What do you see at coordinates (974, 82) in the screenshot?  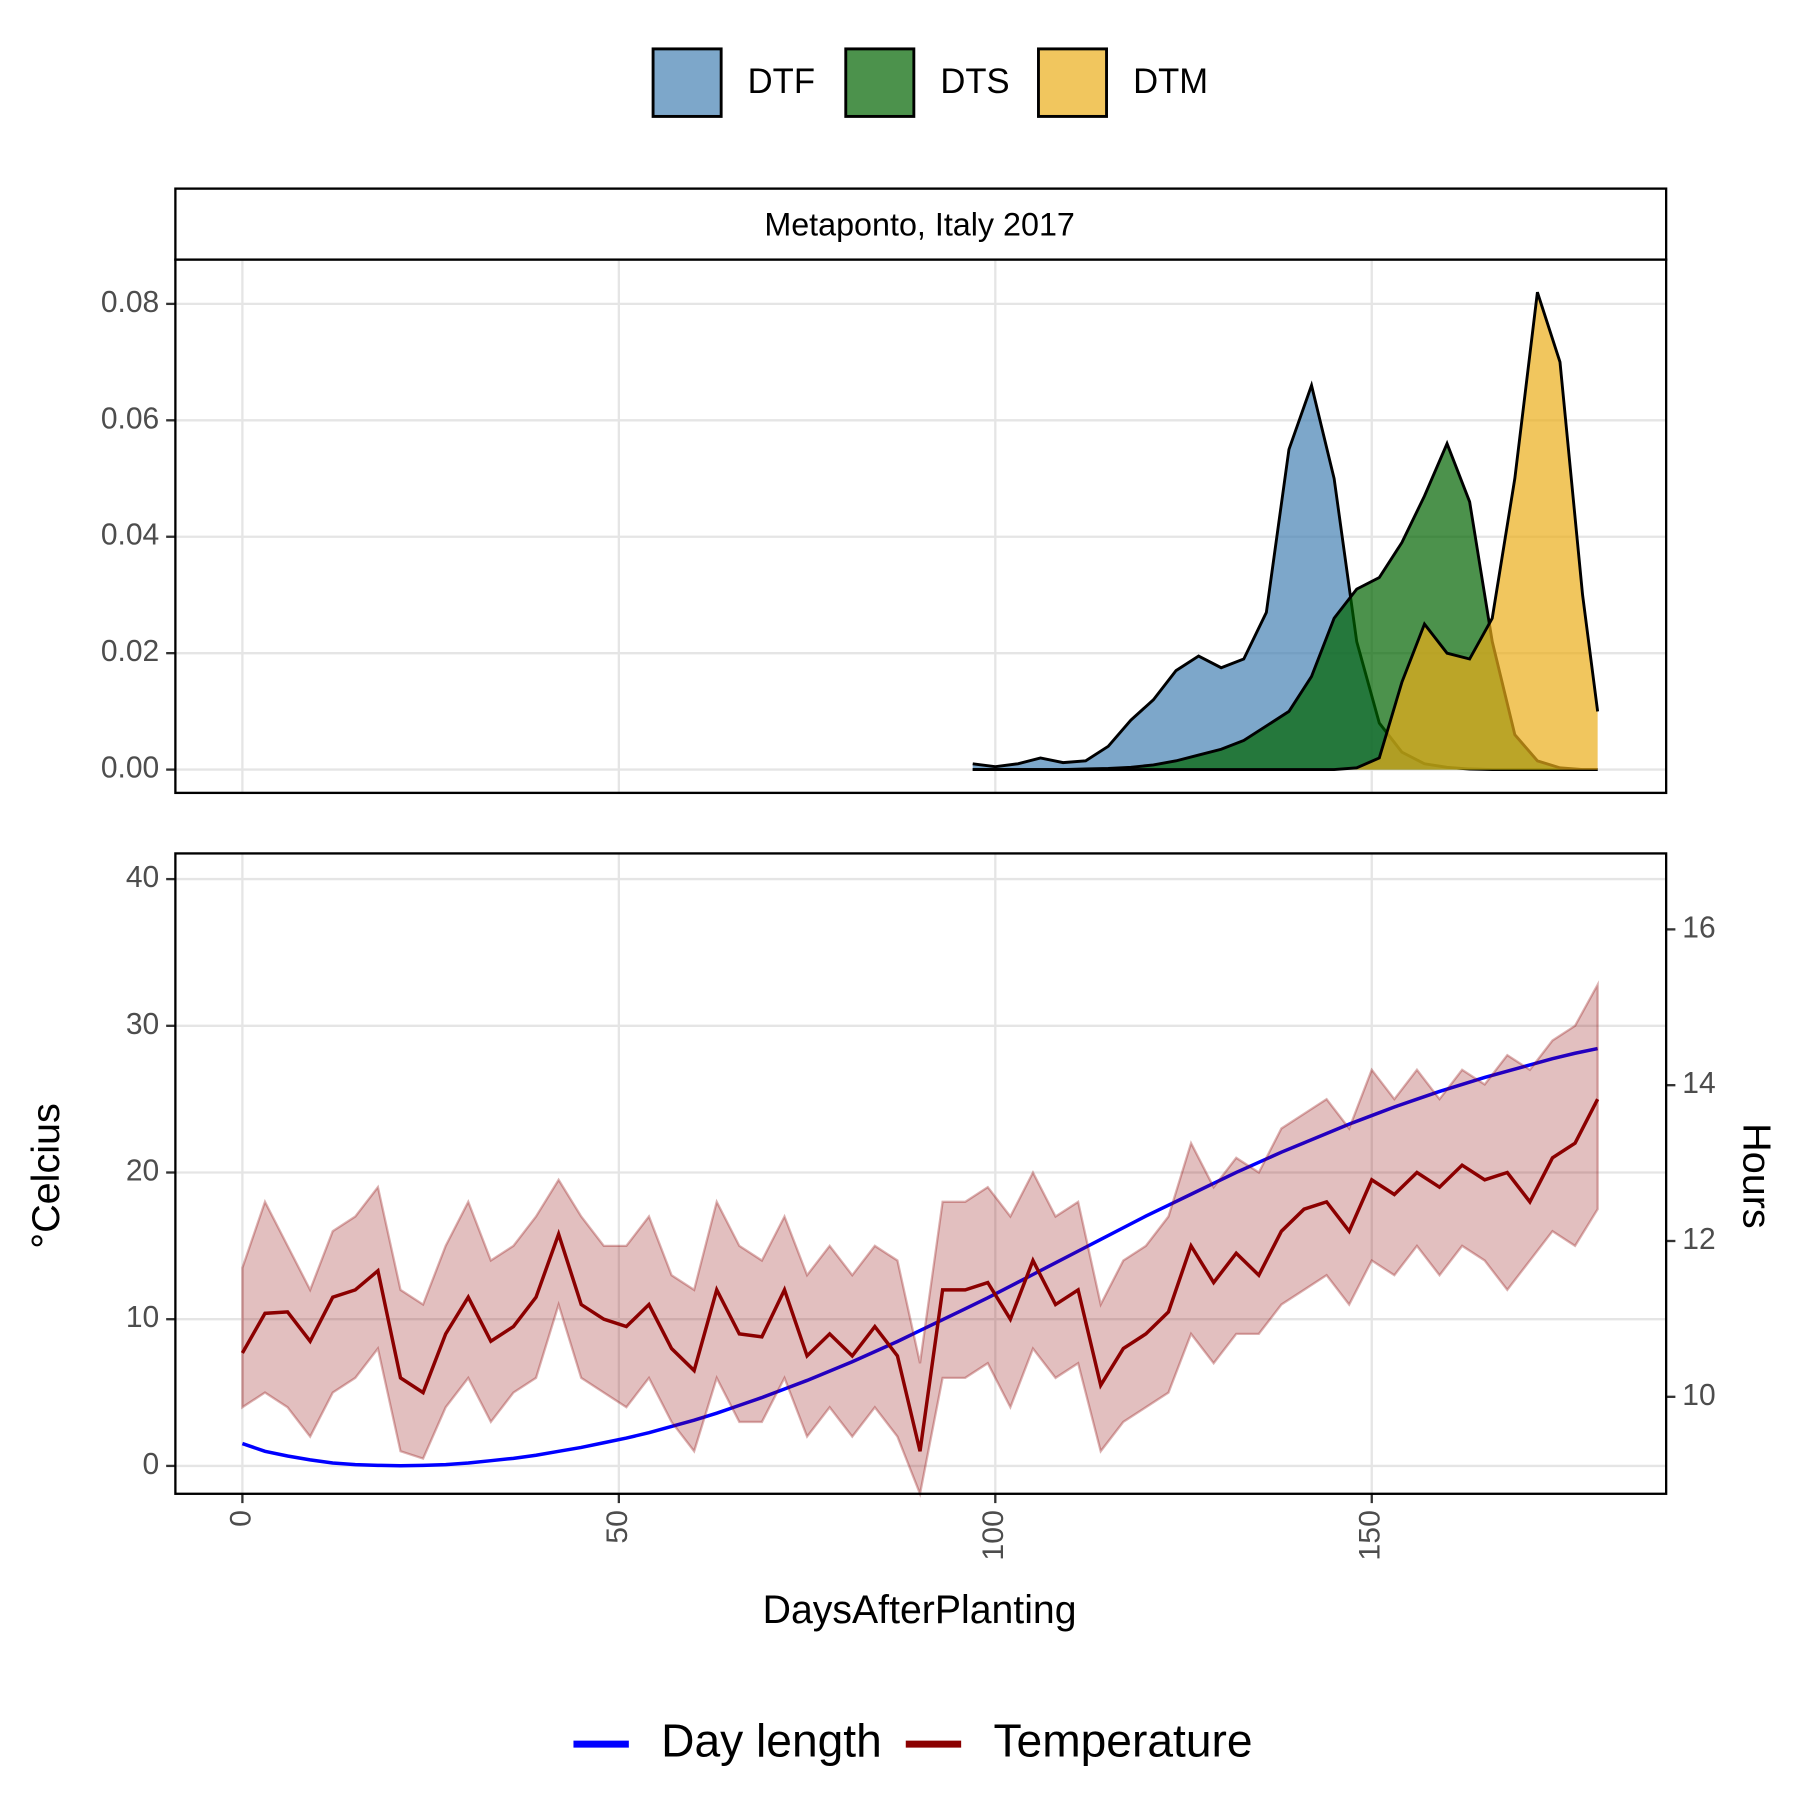 I see `legend-label: DTS` at bounding box center [974, 82].